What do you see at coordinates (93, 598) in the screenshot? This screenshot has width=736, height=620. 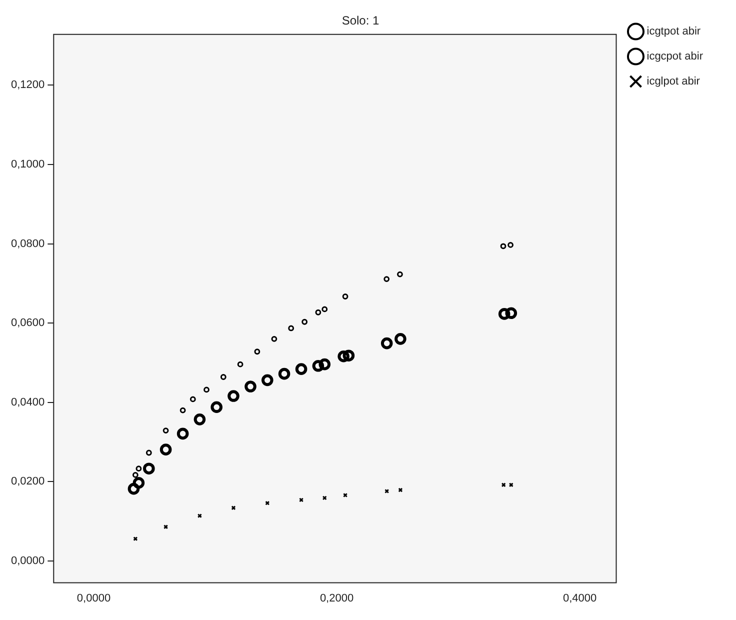 I see `x-tick-label: 0,0000` at bounding box center [93, 598].